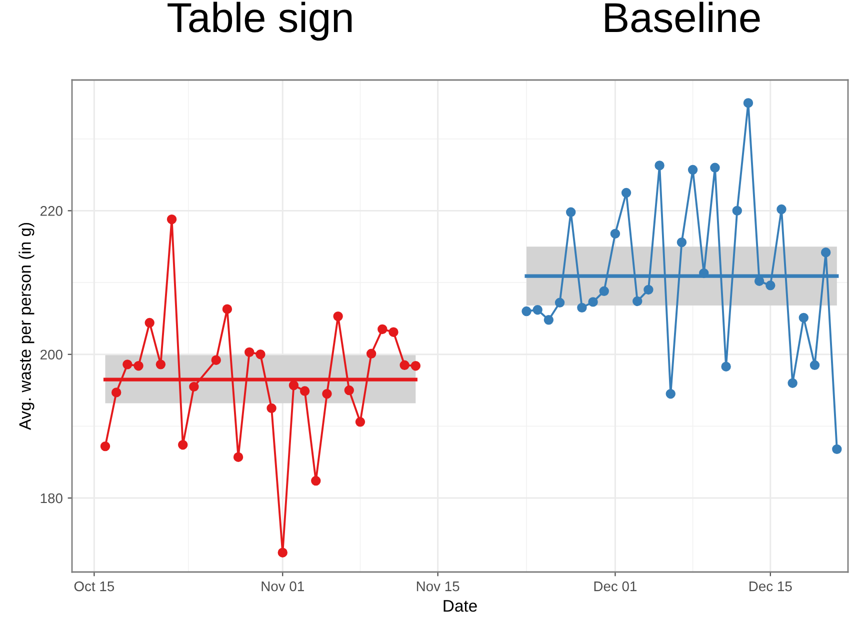 This screenshot has height=620, width=853. Describe the element at coordinates (771, 587) in the screenshot. I see `x-tick-label: Dec 15` at that location.